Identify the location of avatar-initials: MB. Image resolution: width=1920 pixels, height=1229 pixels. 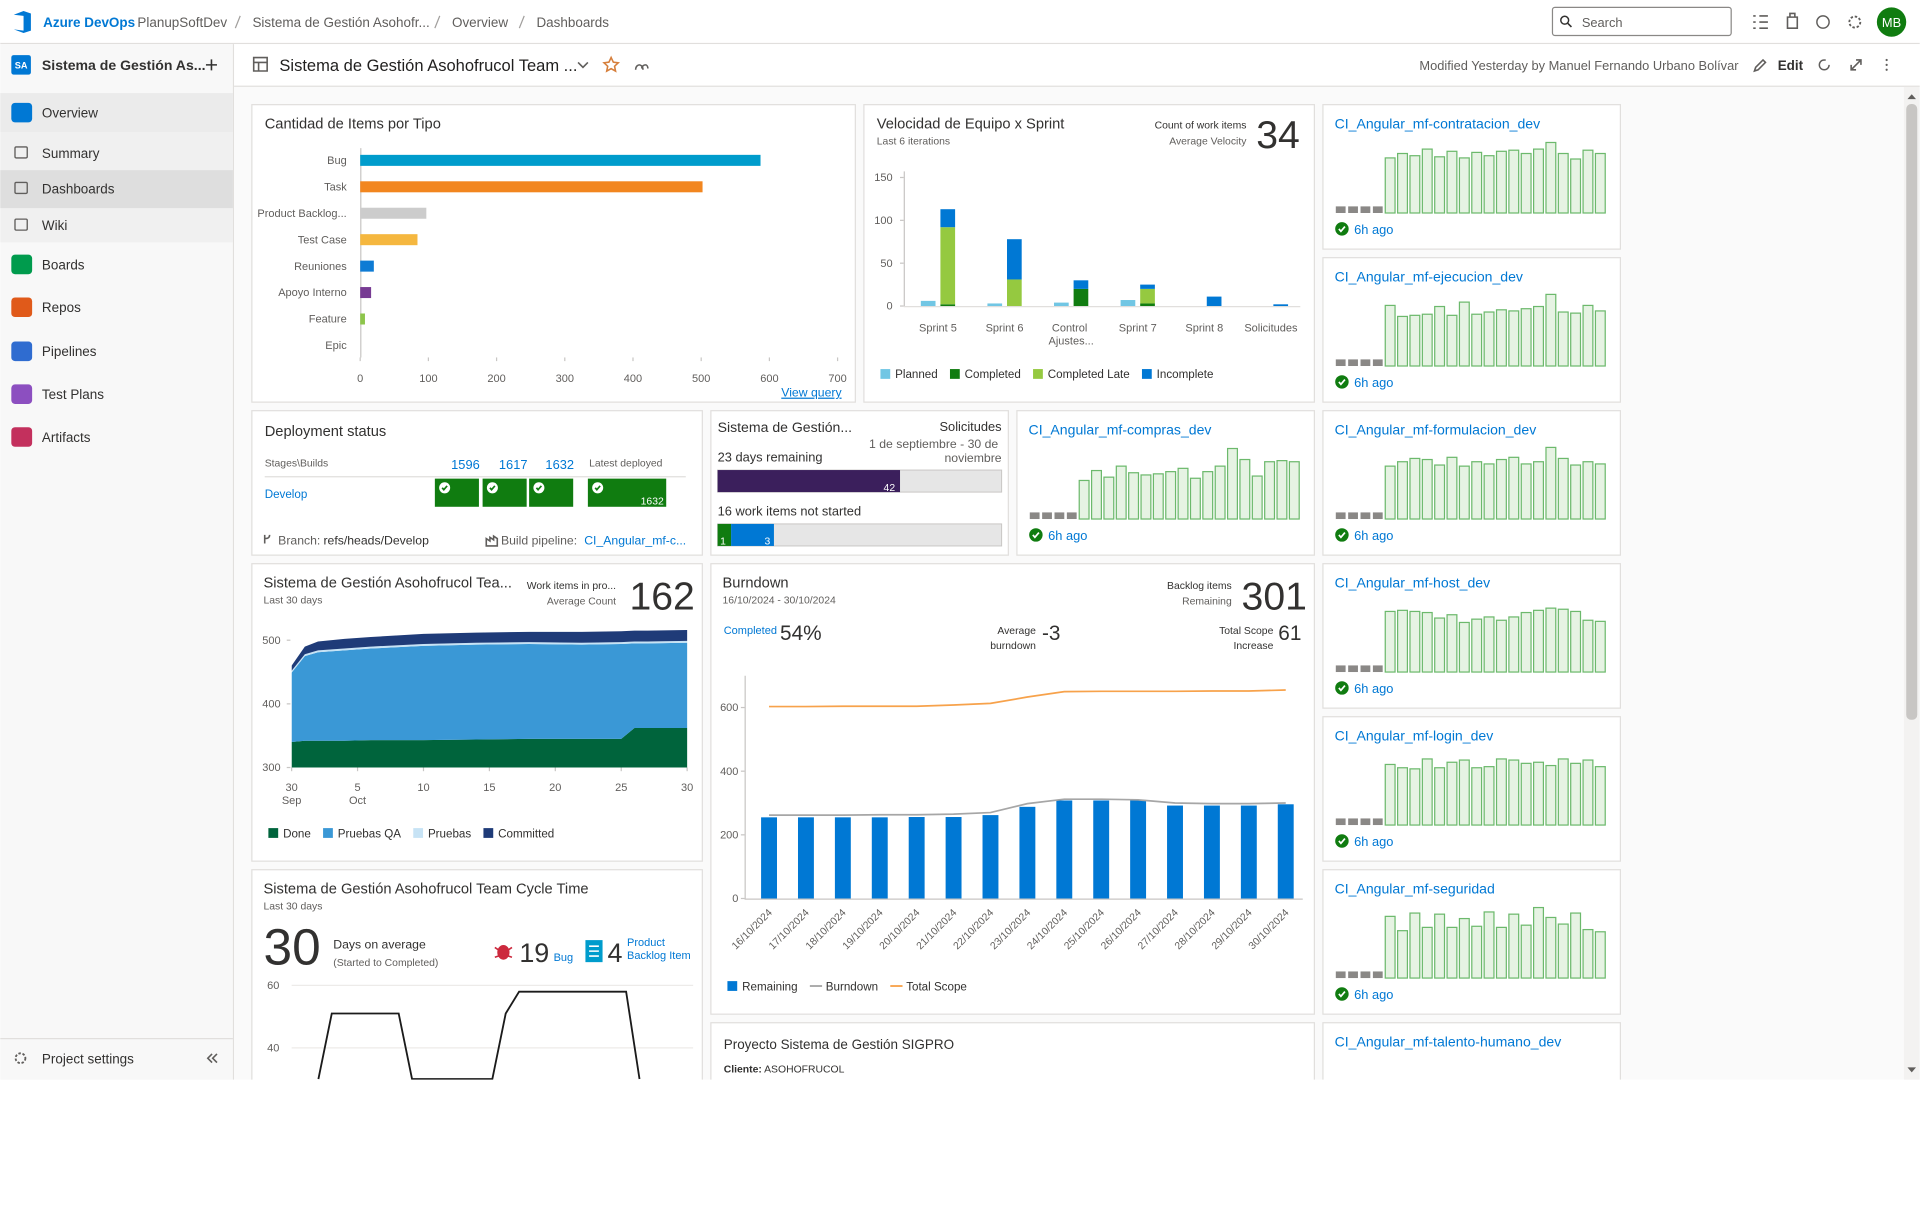
(1891, 22).